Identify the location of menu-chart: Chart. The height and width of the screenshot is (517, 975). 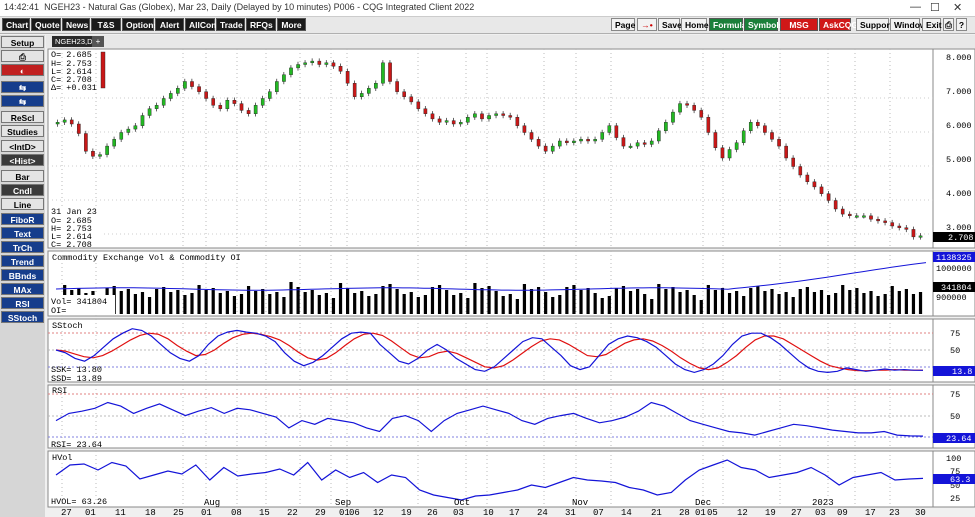
(16, 24).